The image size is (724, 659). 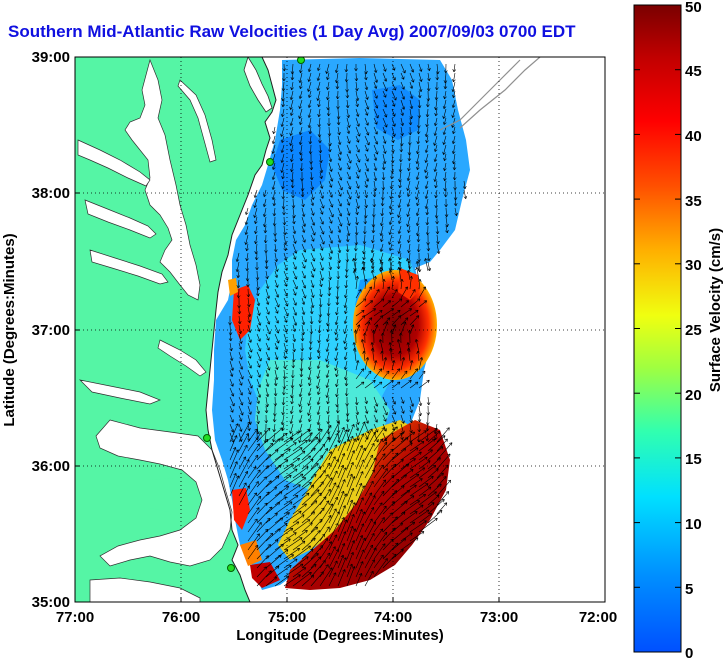 What do you see at coordinates (693, 524) in the screenshot?
I see `colorbar-tick-label: 10` at bounding box center [693, 524].